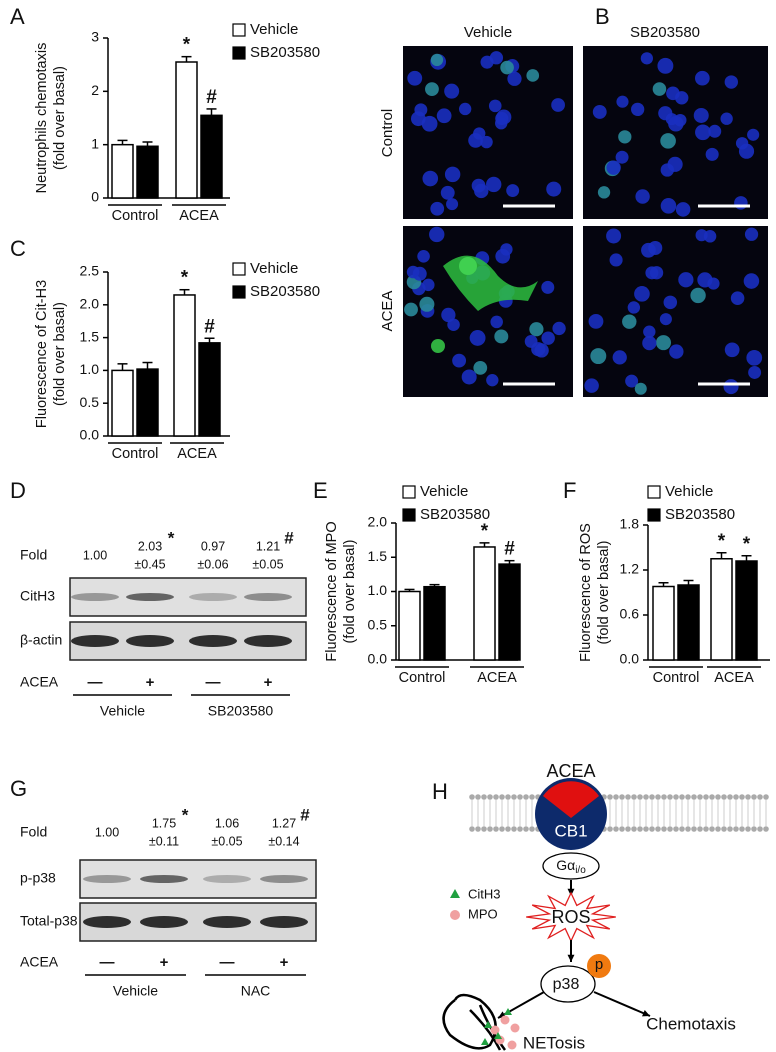  I want to click on legend-label: CitH3, so click(484, 893).